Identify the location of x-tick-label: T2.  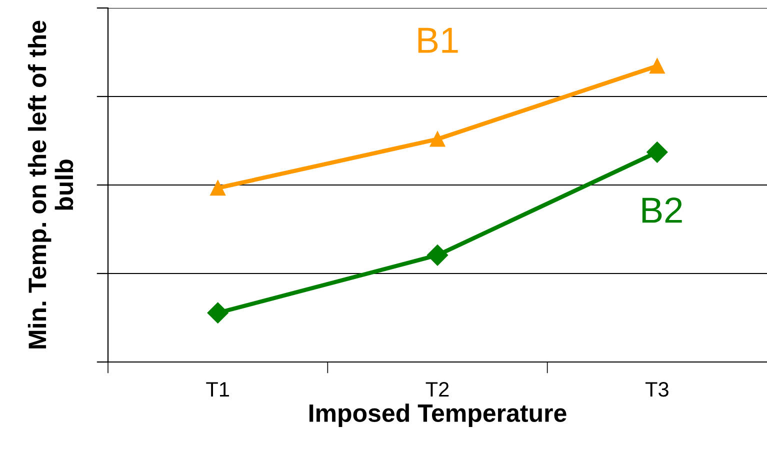
(437, 389).